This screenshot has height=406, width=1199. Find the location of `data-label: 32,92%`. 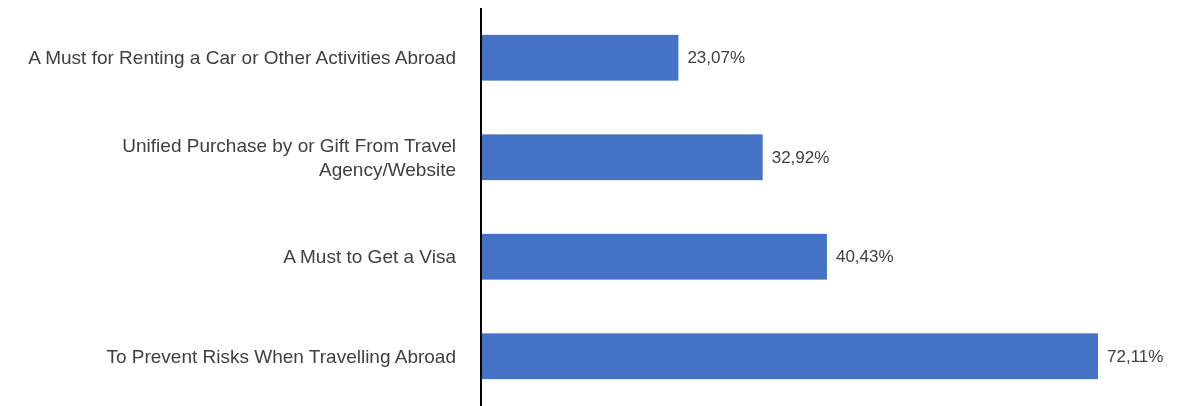

data-label: 32,92% is located at coordinates (800, 157).